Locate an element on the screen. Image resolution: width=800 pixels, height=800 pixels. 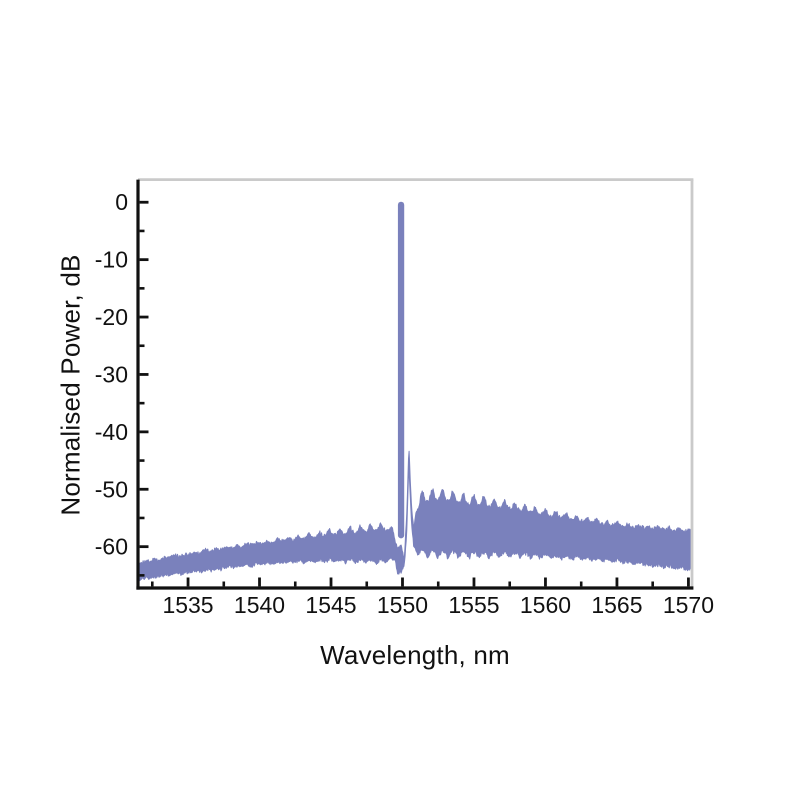
x-tick-label: 1570 is located at coordinates (688, 605).